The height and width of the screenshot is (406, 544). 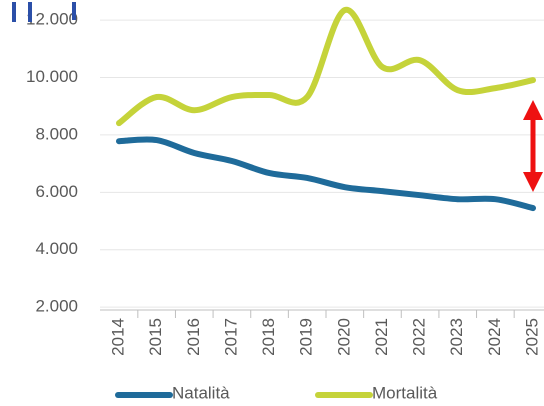 What do you see at coordinates (306, 337) in the screenshot?
I see `x-tick-label: 2019` at bounding box center [306, 337].